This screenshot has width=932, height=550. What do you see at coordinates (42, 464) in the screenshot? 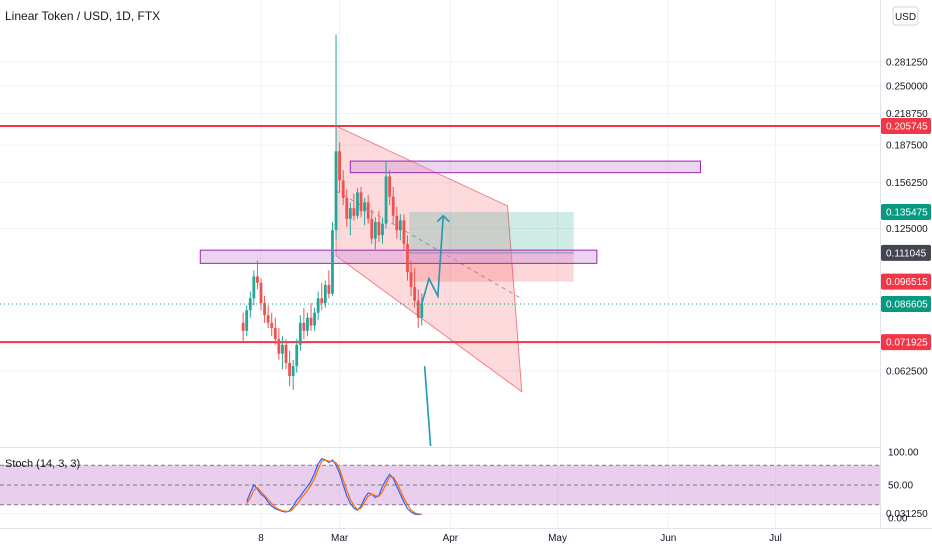
I see `stochastic-title: Stoch (14, 3, 3)` at bounding box center [42, 464].